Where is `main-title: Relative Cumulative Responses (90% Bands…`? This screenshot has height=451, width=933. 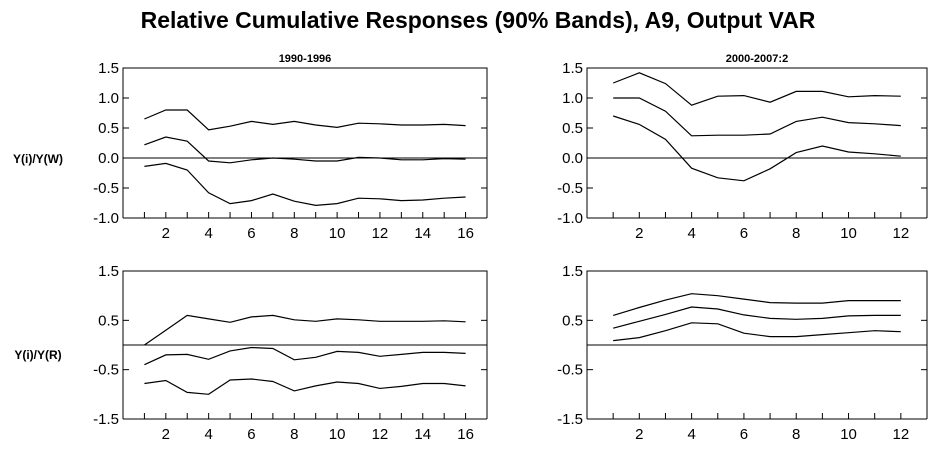
main-title: Relative Cumulative Responses (90% Bands… is located at coordinates (478, 20).